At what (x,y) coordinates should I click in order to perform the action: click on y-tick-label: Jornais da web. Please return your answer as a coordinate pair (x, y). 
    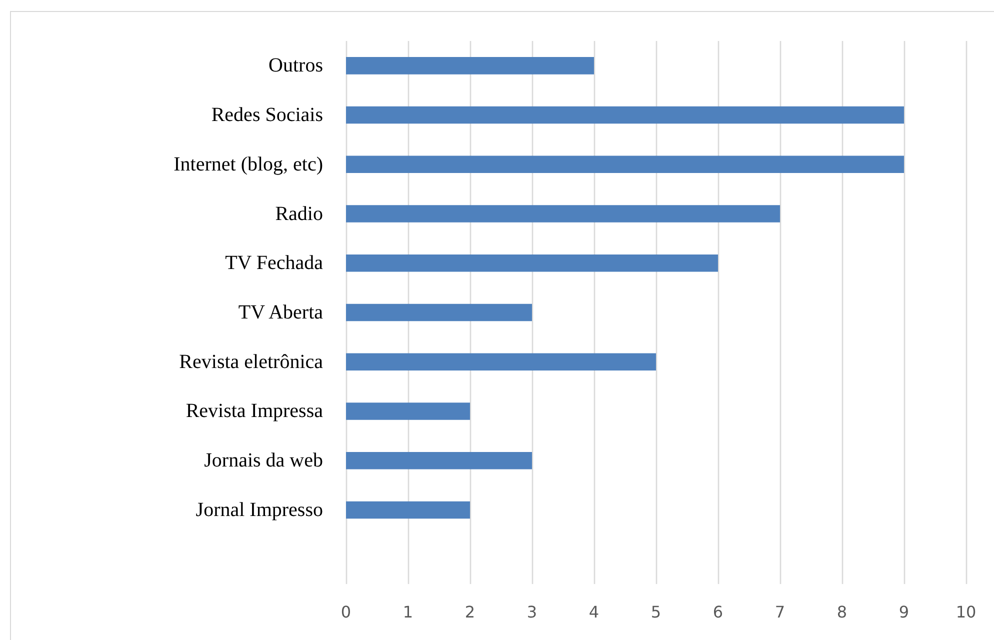
    Looking at the image, I should click on (263, 461).